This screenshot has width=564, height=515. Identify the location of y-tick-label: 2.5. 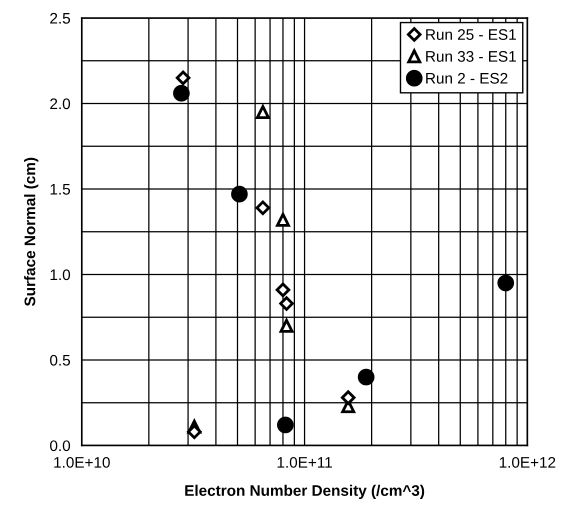
(60, 18).